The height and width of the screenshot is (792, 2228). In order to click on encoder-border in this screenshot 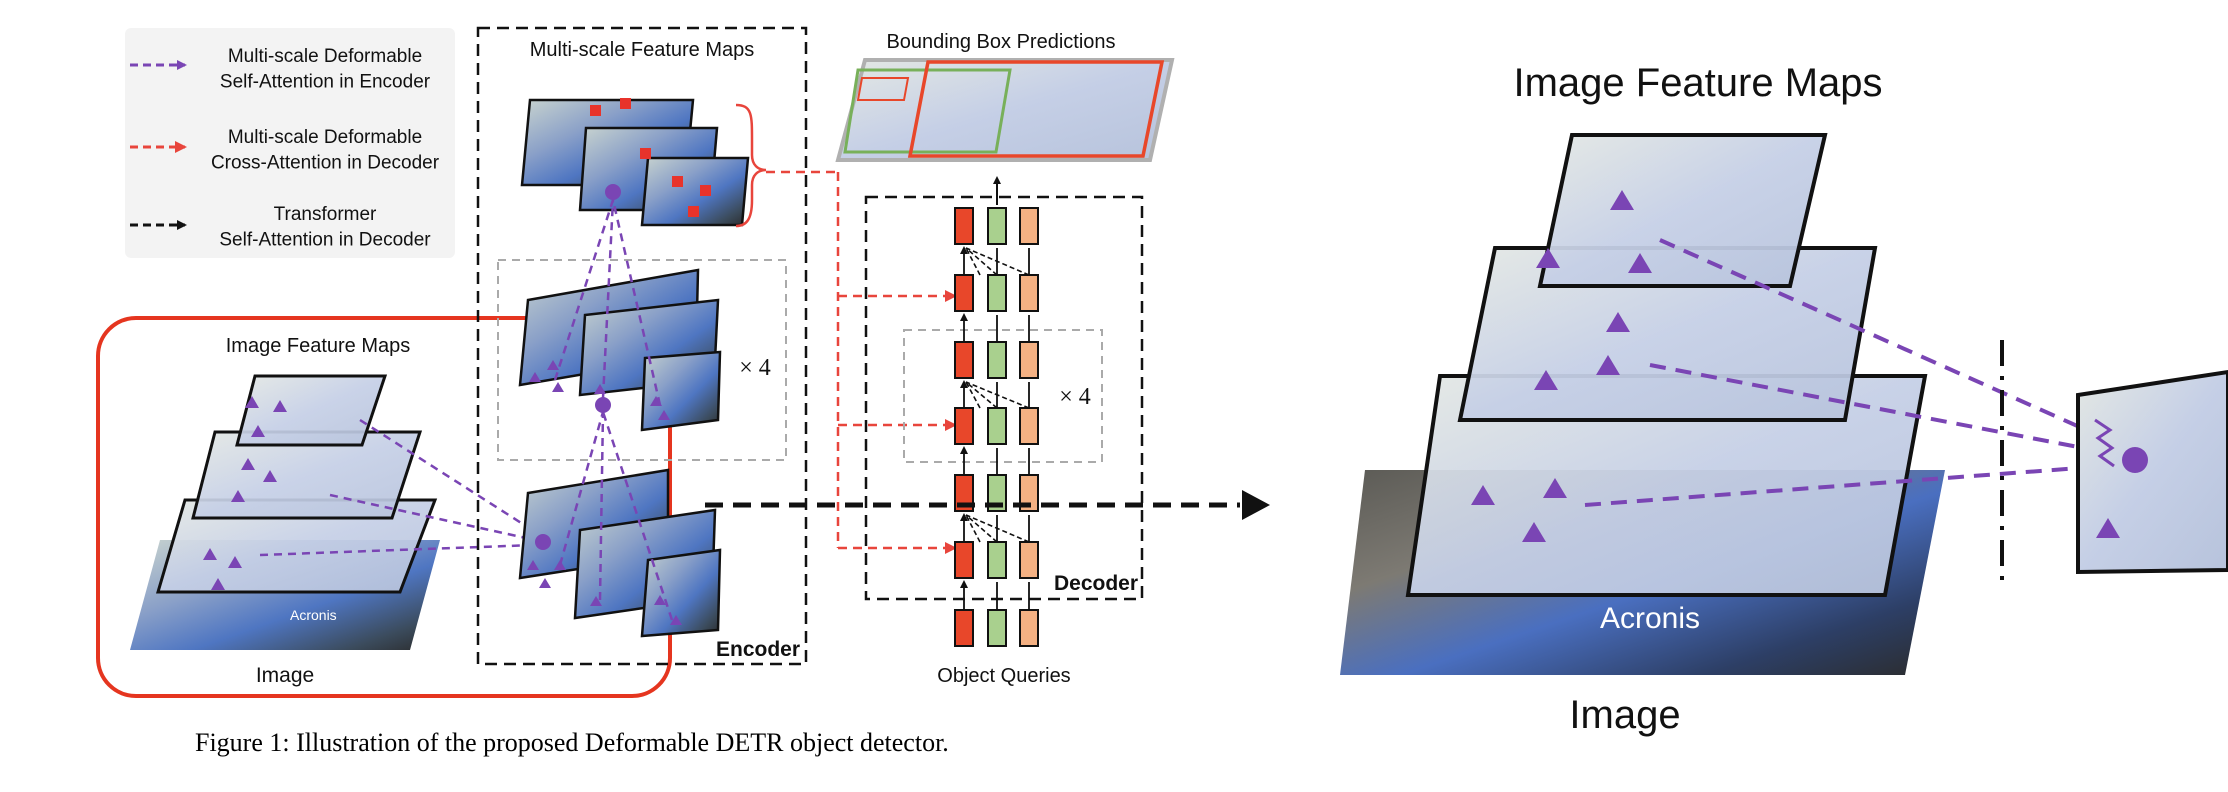, I will do `click(642, 346)`.